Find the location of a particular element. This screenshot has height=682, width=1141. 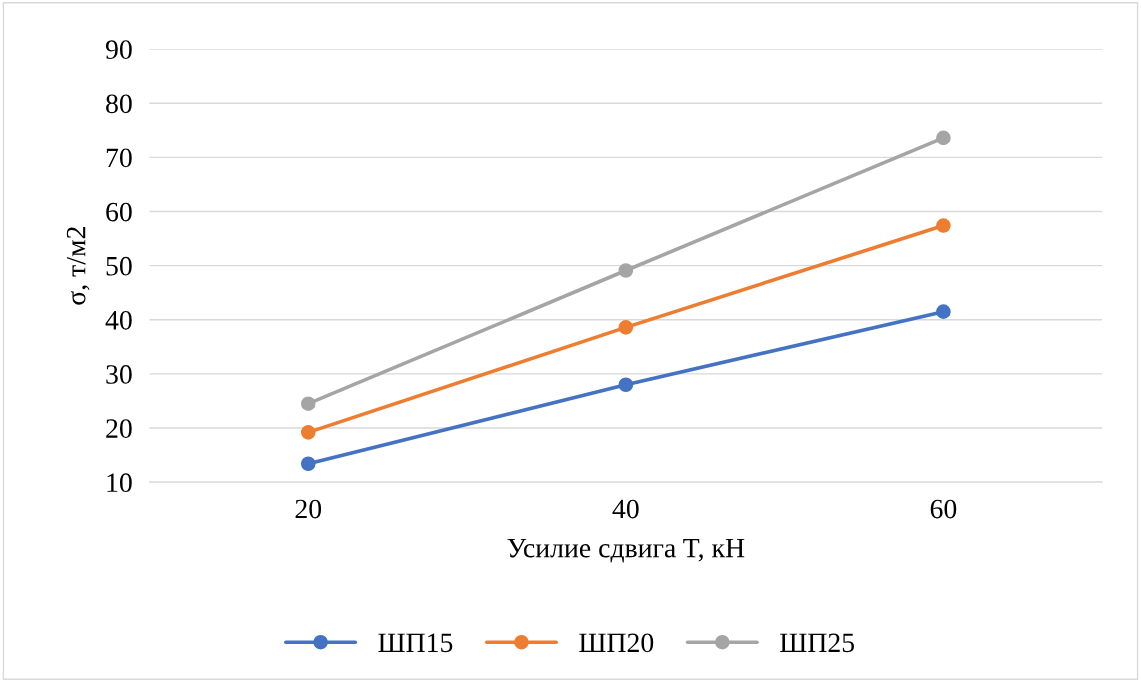

x-tick-label: 60 is located at coordinates (943, 509).